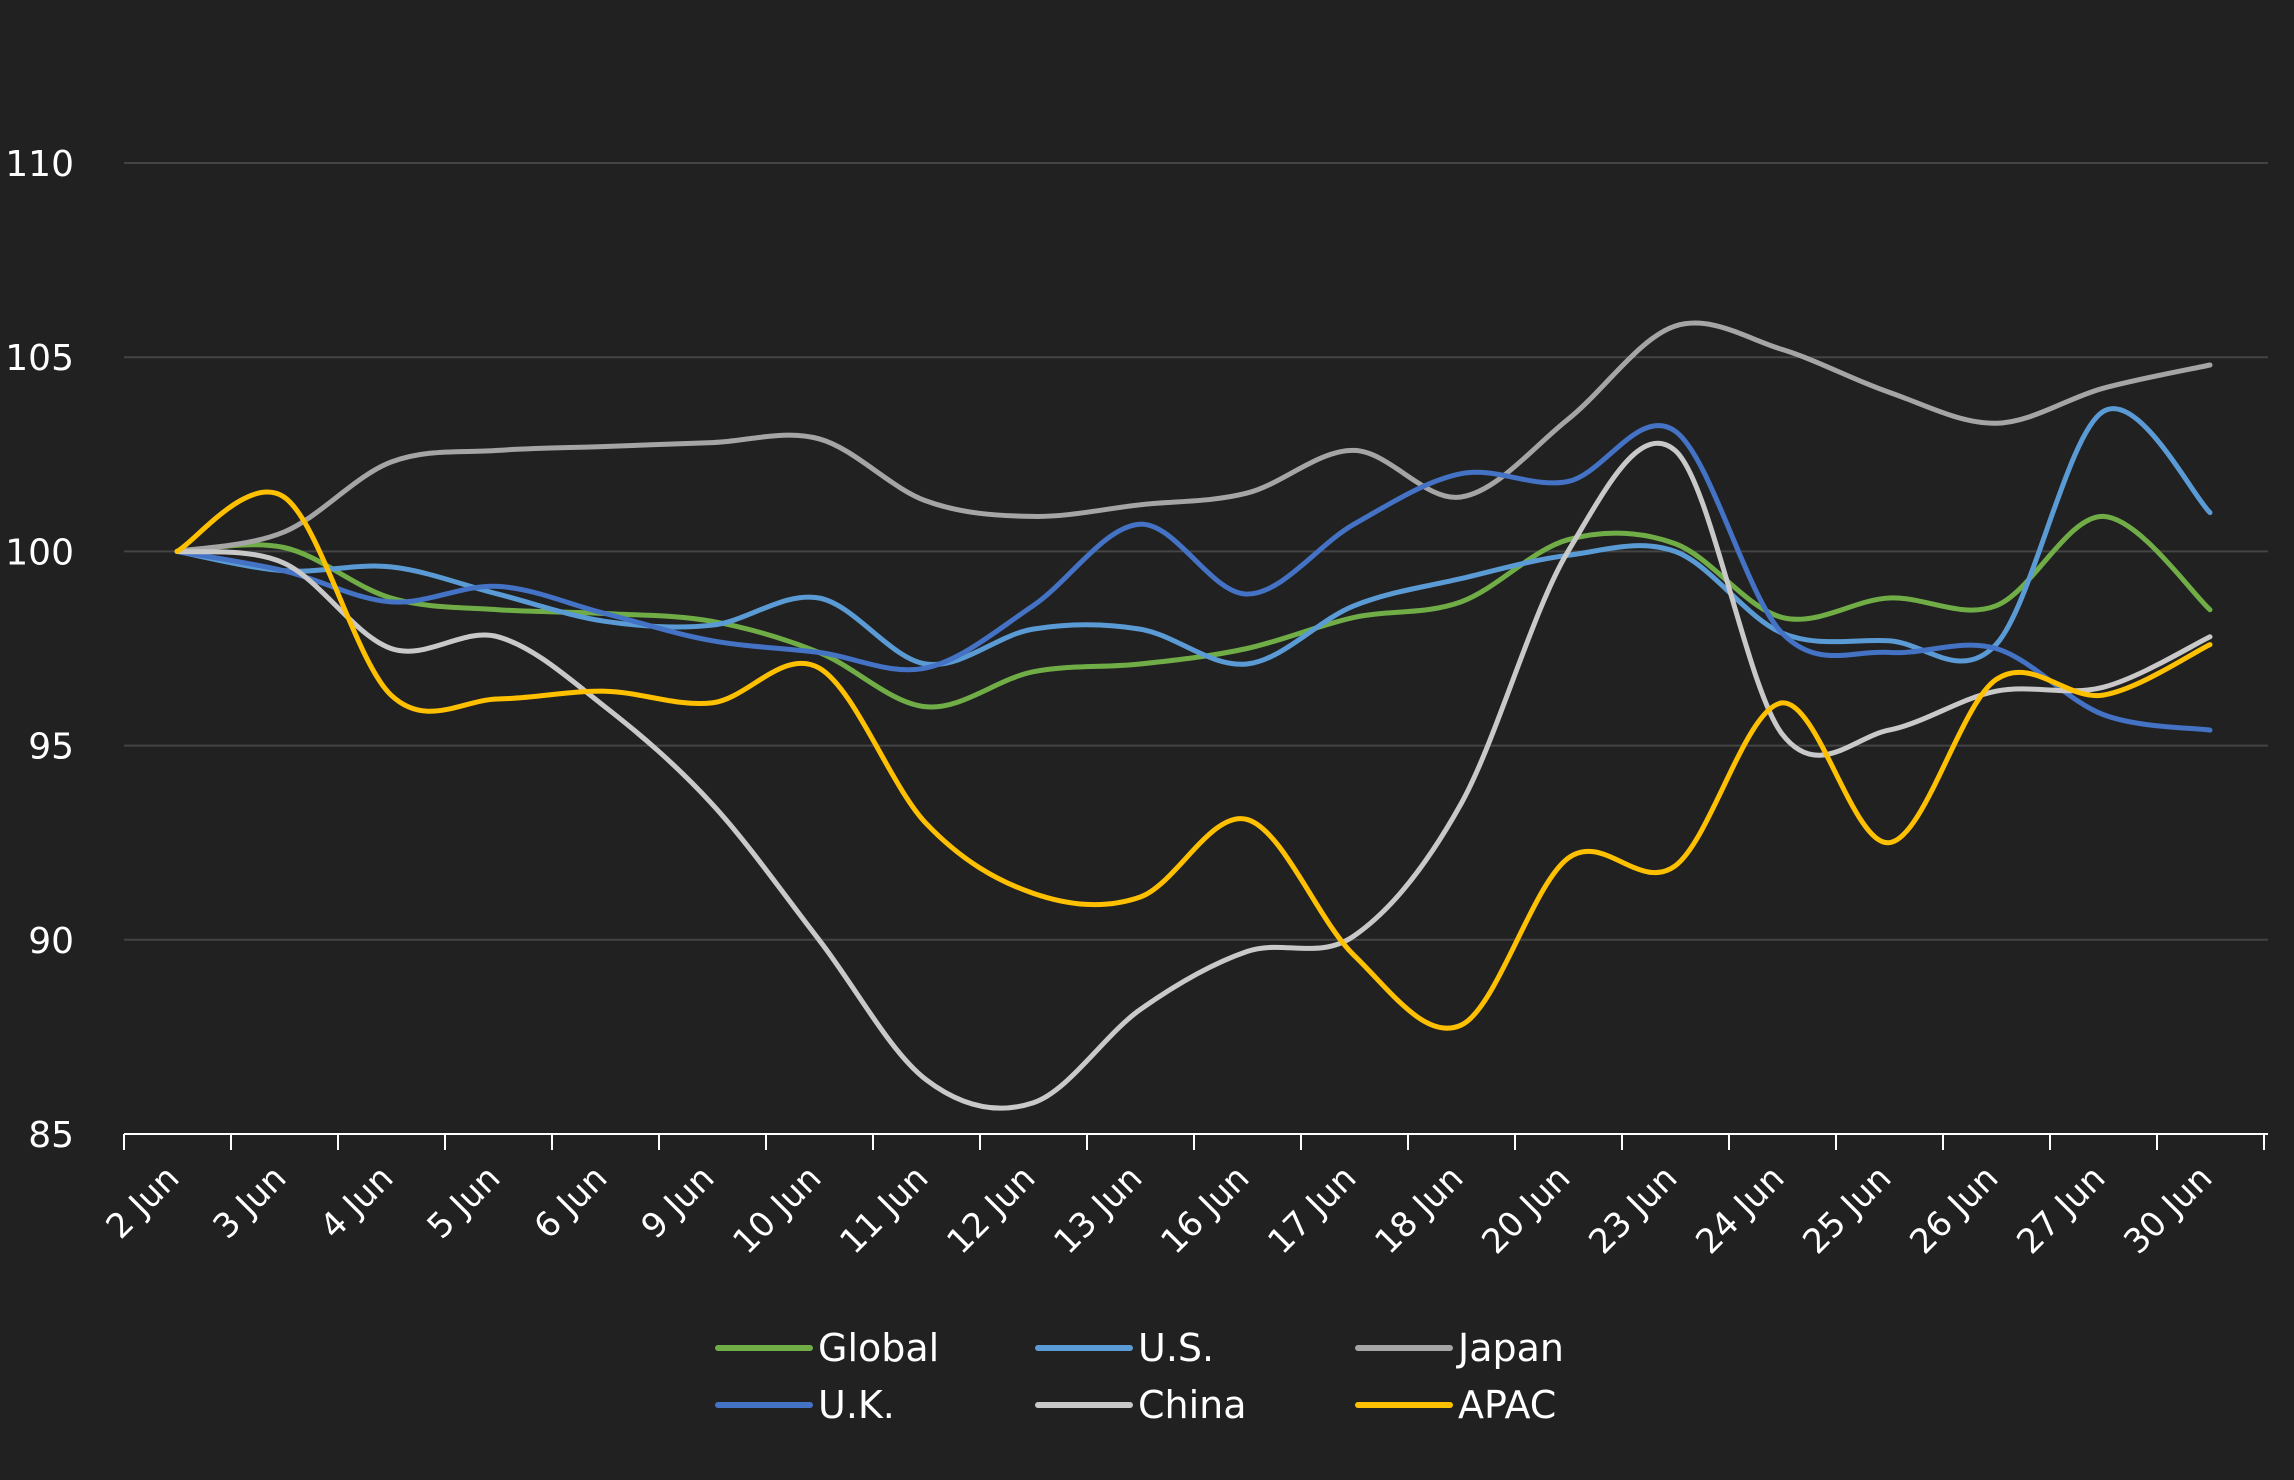 The width and height of the screenshot is (2294, 1480). Describe the element at coordinates (250, 1202) in the screenshot. I see `x-tick-label: 3 Jun` at that location.